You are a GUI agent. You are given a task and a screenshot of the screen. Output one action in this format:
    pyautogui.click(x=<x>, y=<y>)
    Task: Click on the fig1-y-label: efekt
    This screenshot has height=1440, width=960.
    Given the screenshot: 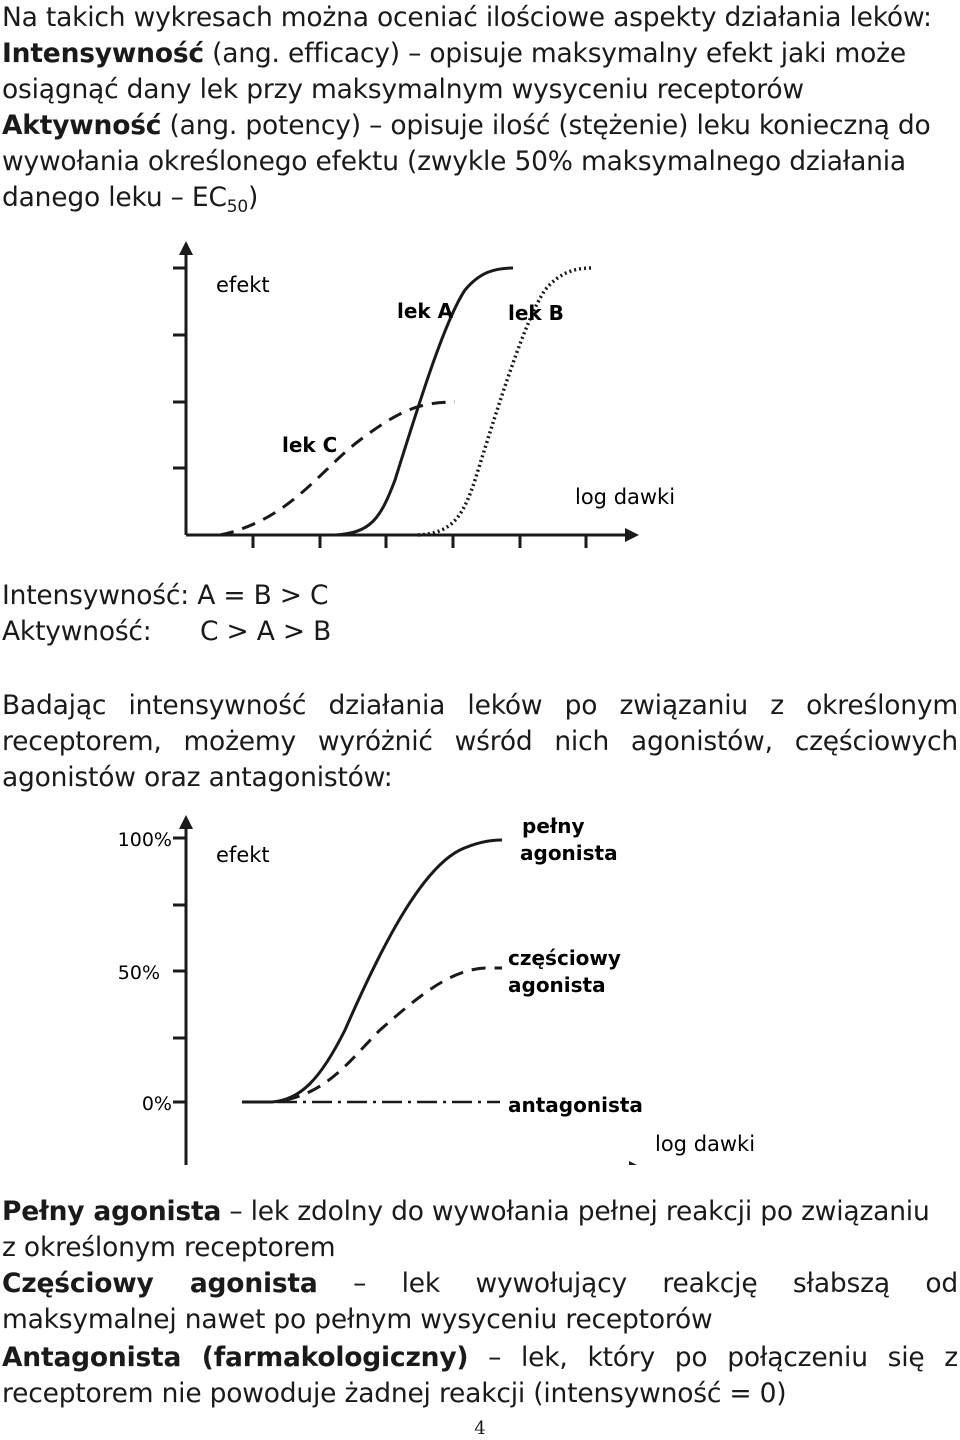 What is the action you would take?
    pyautogui.click(x=243, y=285)
    